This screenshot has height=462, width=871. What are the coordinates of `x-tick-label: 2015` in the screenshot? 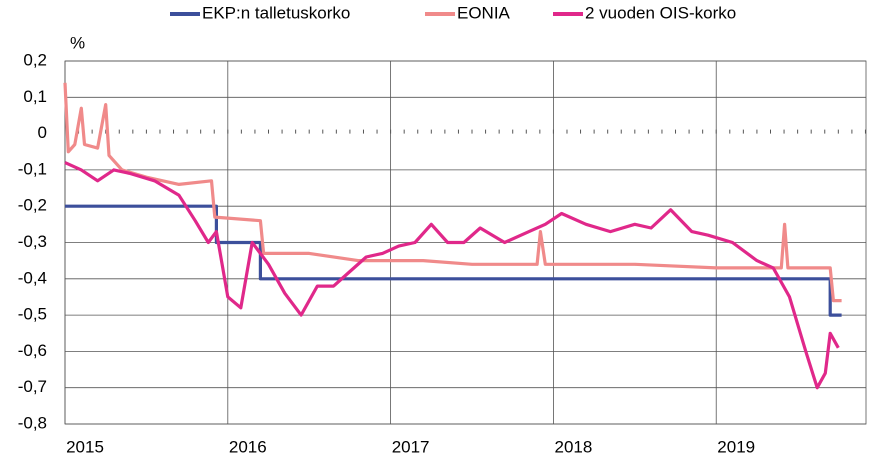 It's located at (85, 446).